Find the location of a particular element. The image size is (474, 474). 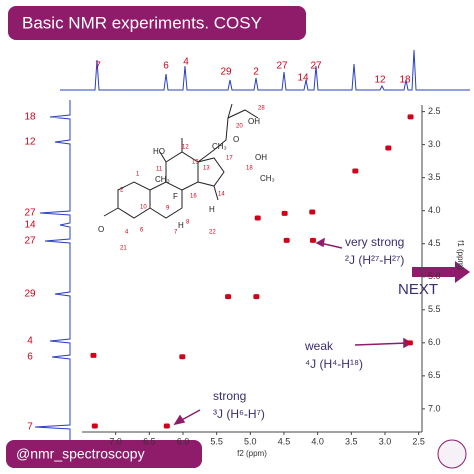

left-spectrum is located at coordinates (52, 270).